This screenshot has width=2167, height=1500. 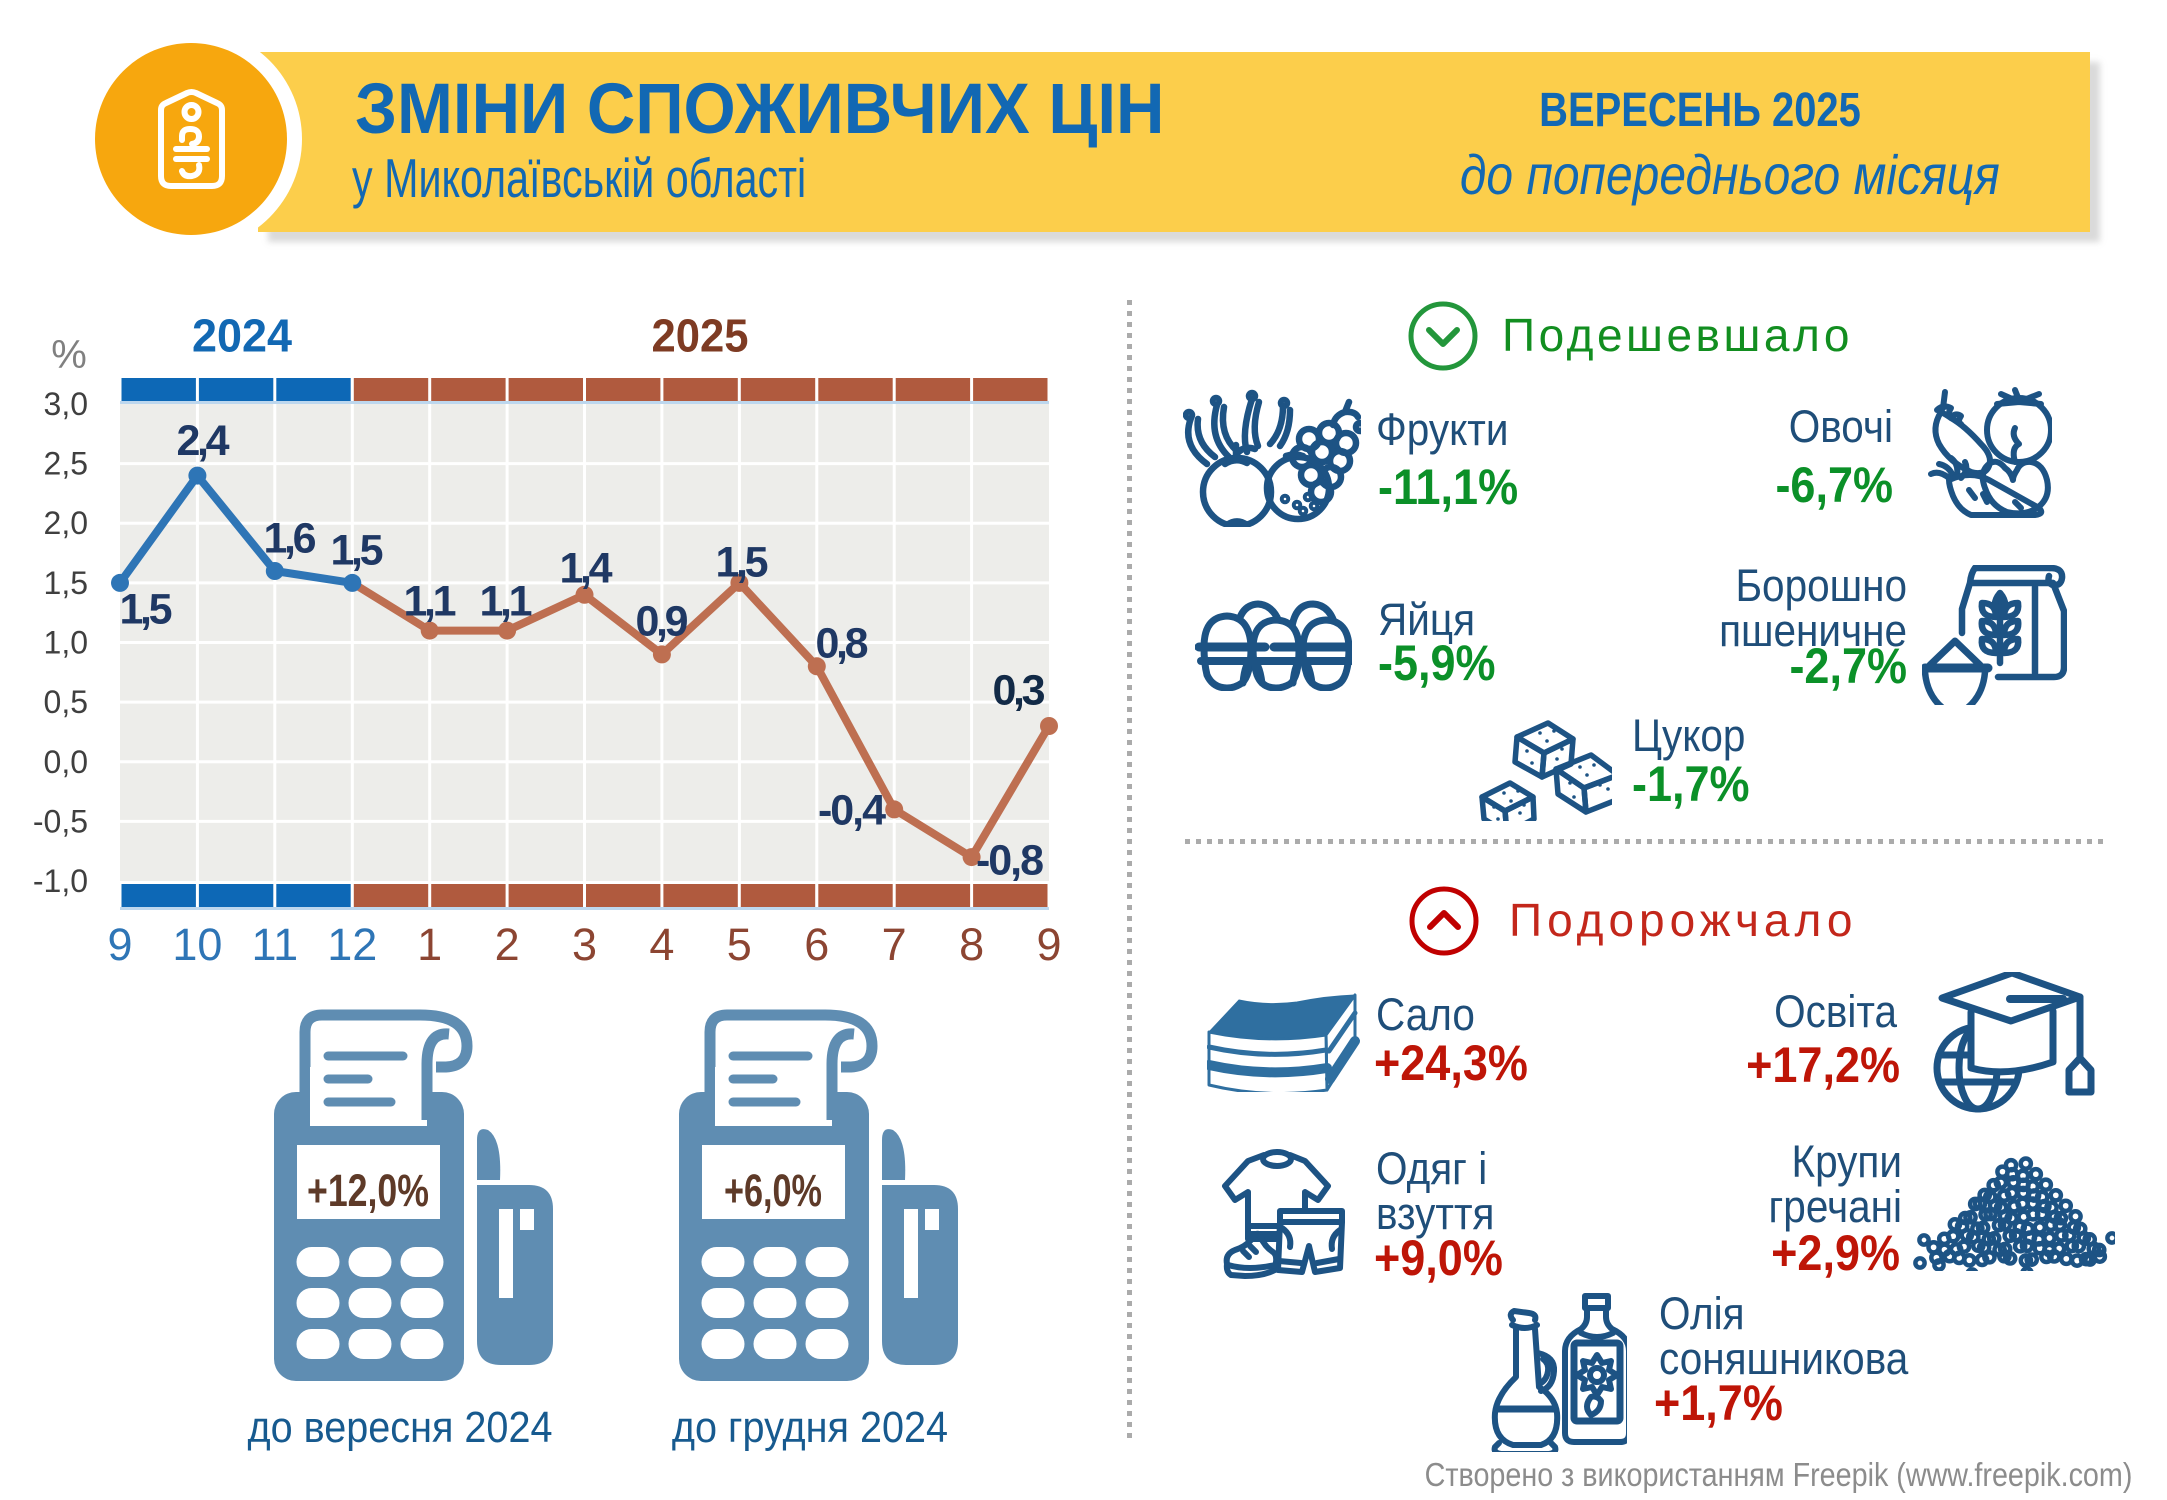 I want to click on svg-text: 1,6, so click(x=290, y=539).